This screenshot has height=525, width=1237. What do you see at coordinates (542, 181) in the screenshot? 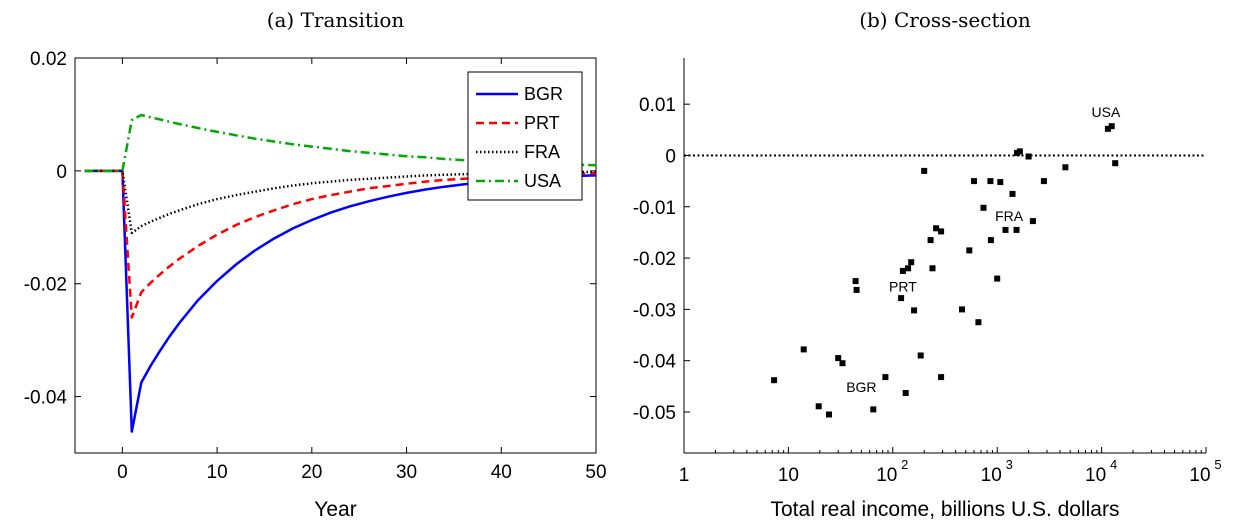
I see `legend-label-usa: USA` at bounding box center [542, 181].